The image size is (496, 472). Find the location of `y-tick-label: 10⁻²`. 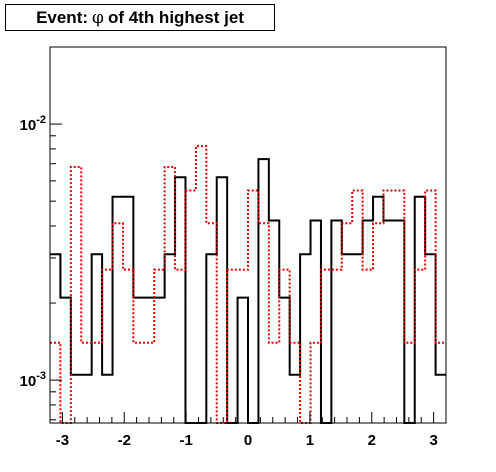

y-tick-label: 10⁻² is located at coordinates (33, 124).